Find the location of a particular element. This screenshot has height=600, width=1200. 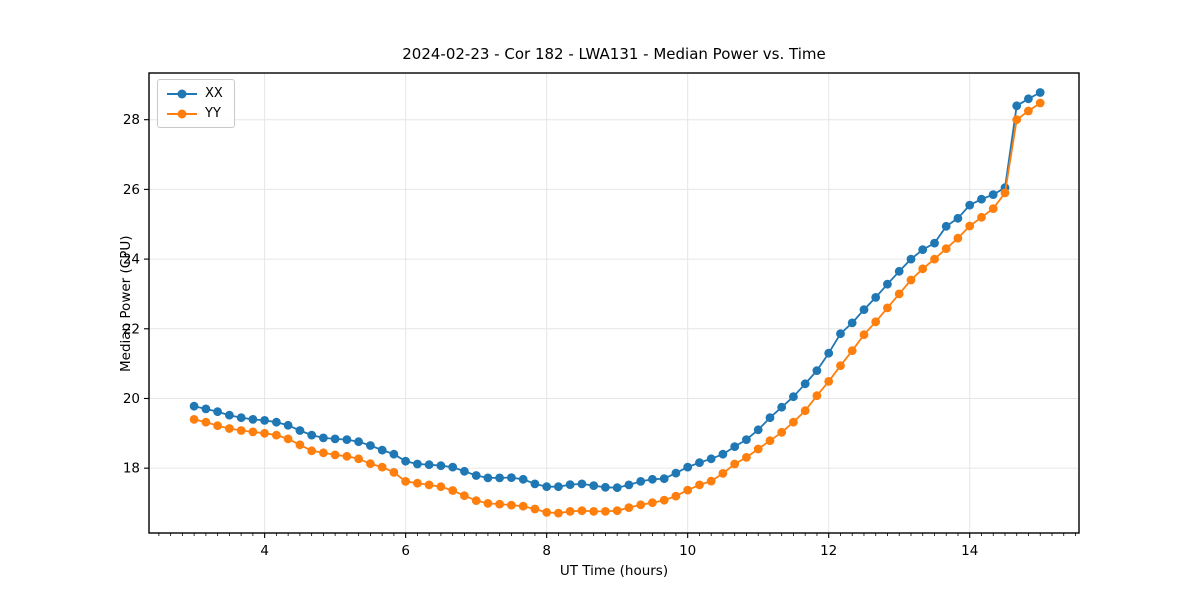

x-tick-label: 4 is located at coordinates (264, 551).